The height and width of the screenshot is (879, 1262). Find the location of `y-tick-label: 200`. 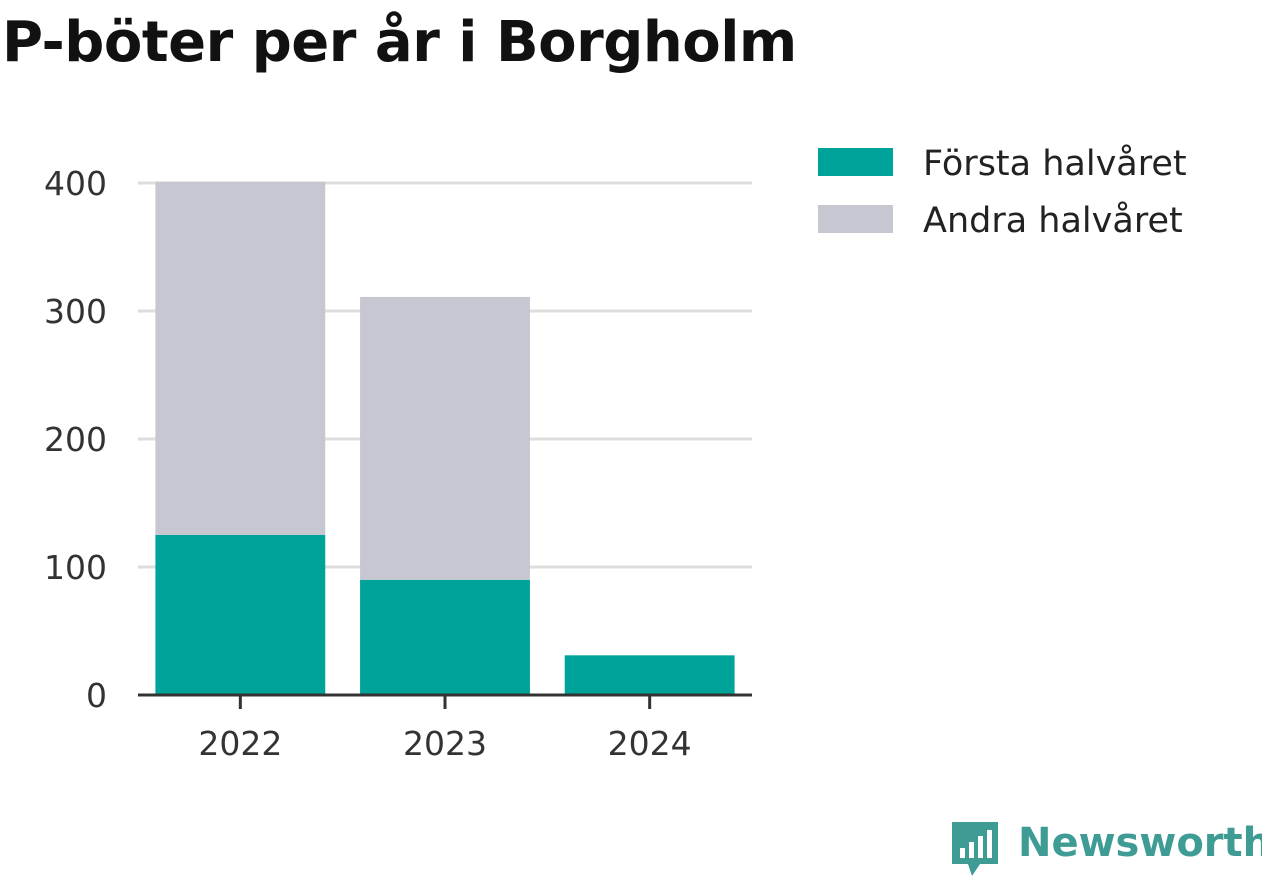

y-tick-label: 200 is located at coordinates (75, 439).